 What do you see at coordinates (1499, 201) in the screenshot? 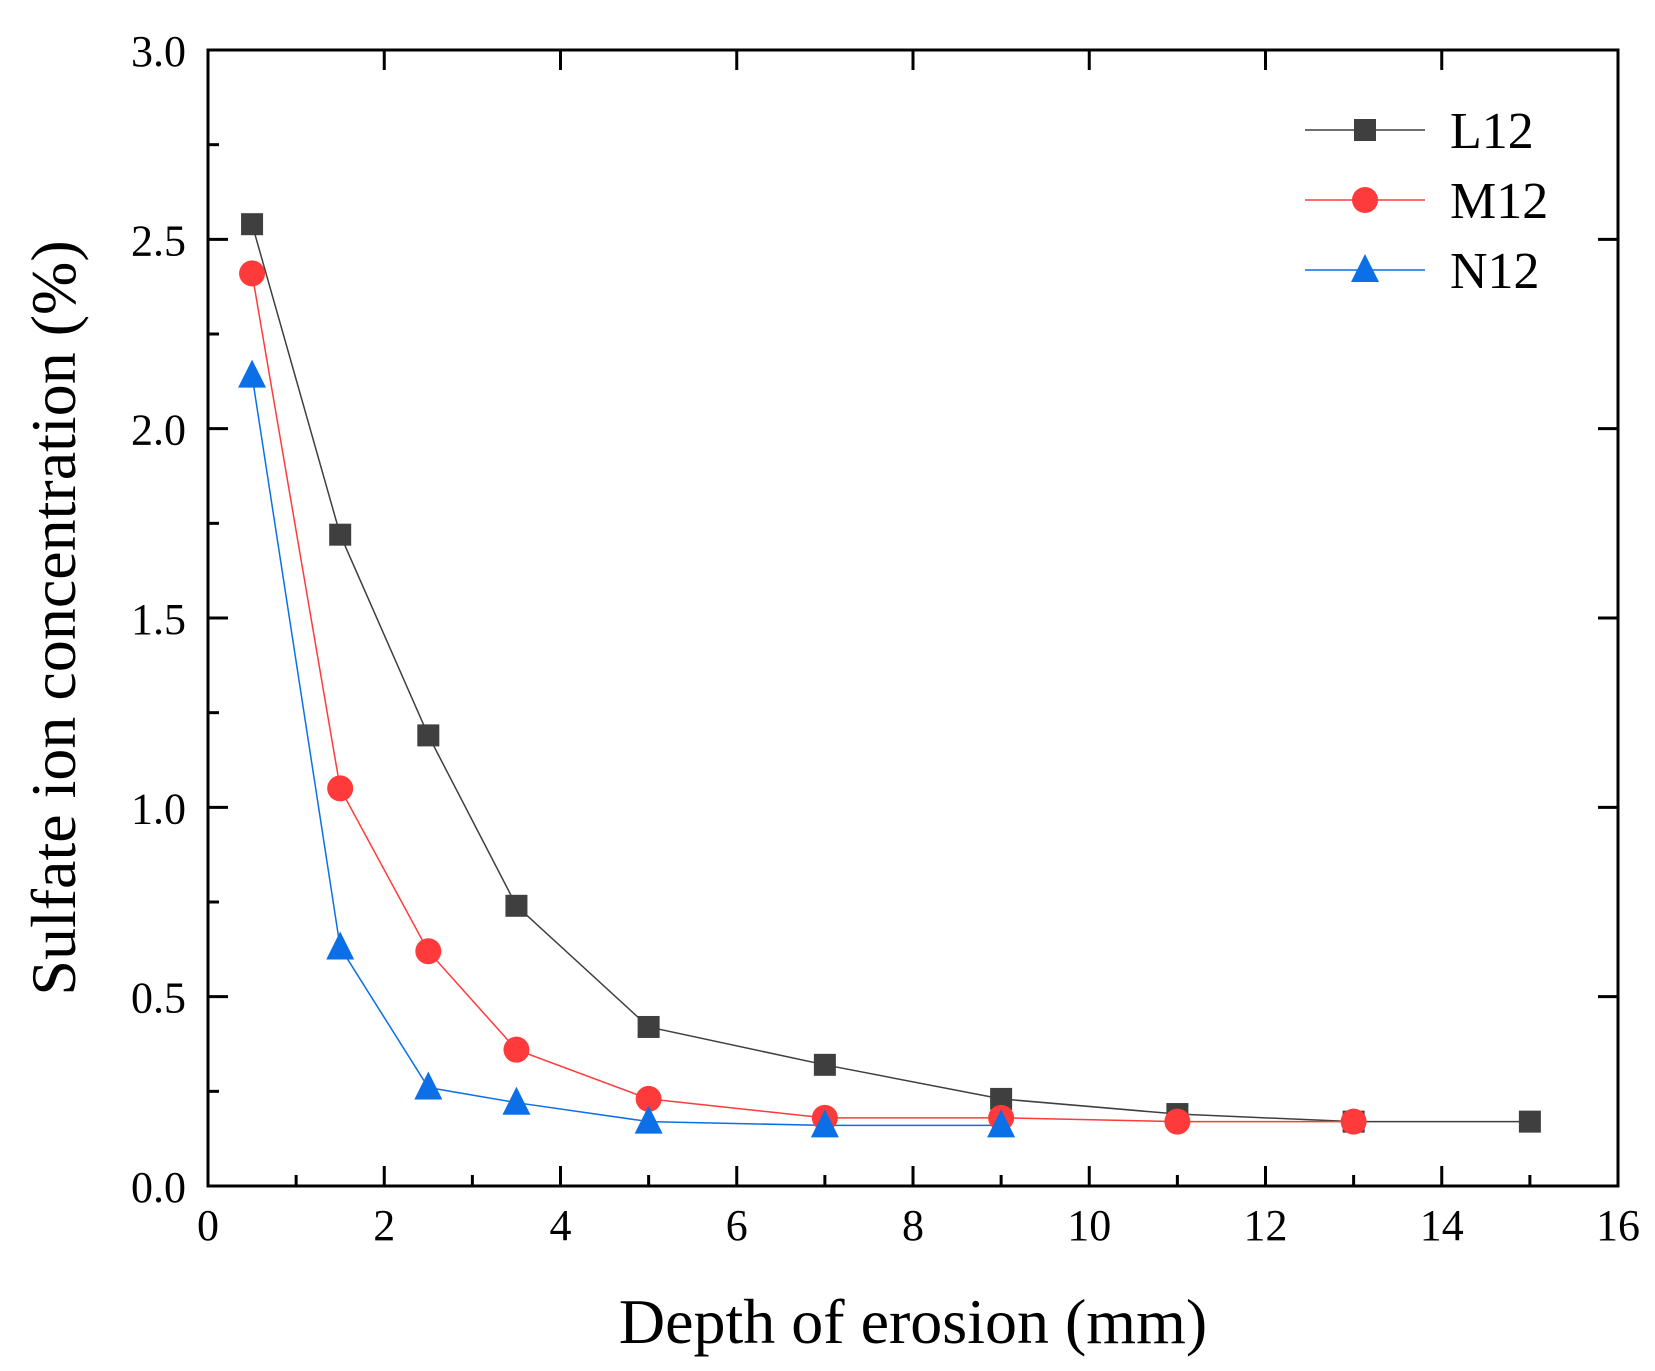
I see `legend-label-m12: M12` at bounding box center [1499, 201].